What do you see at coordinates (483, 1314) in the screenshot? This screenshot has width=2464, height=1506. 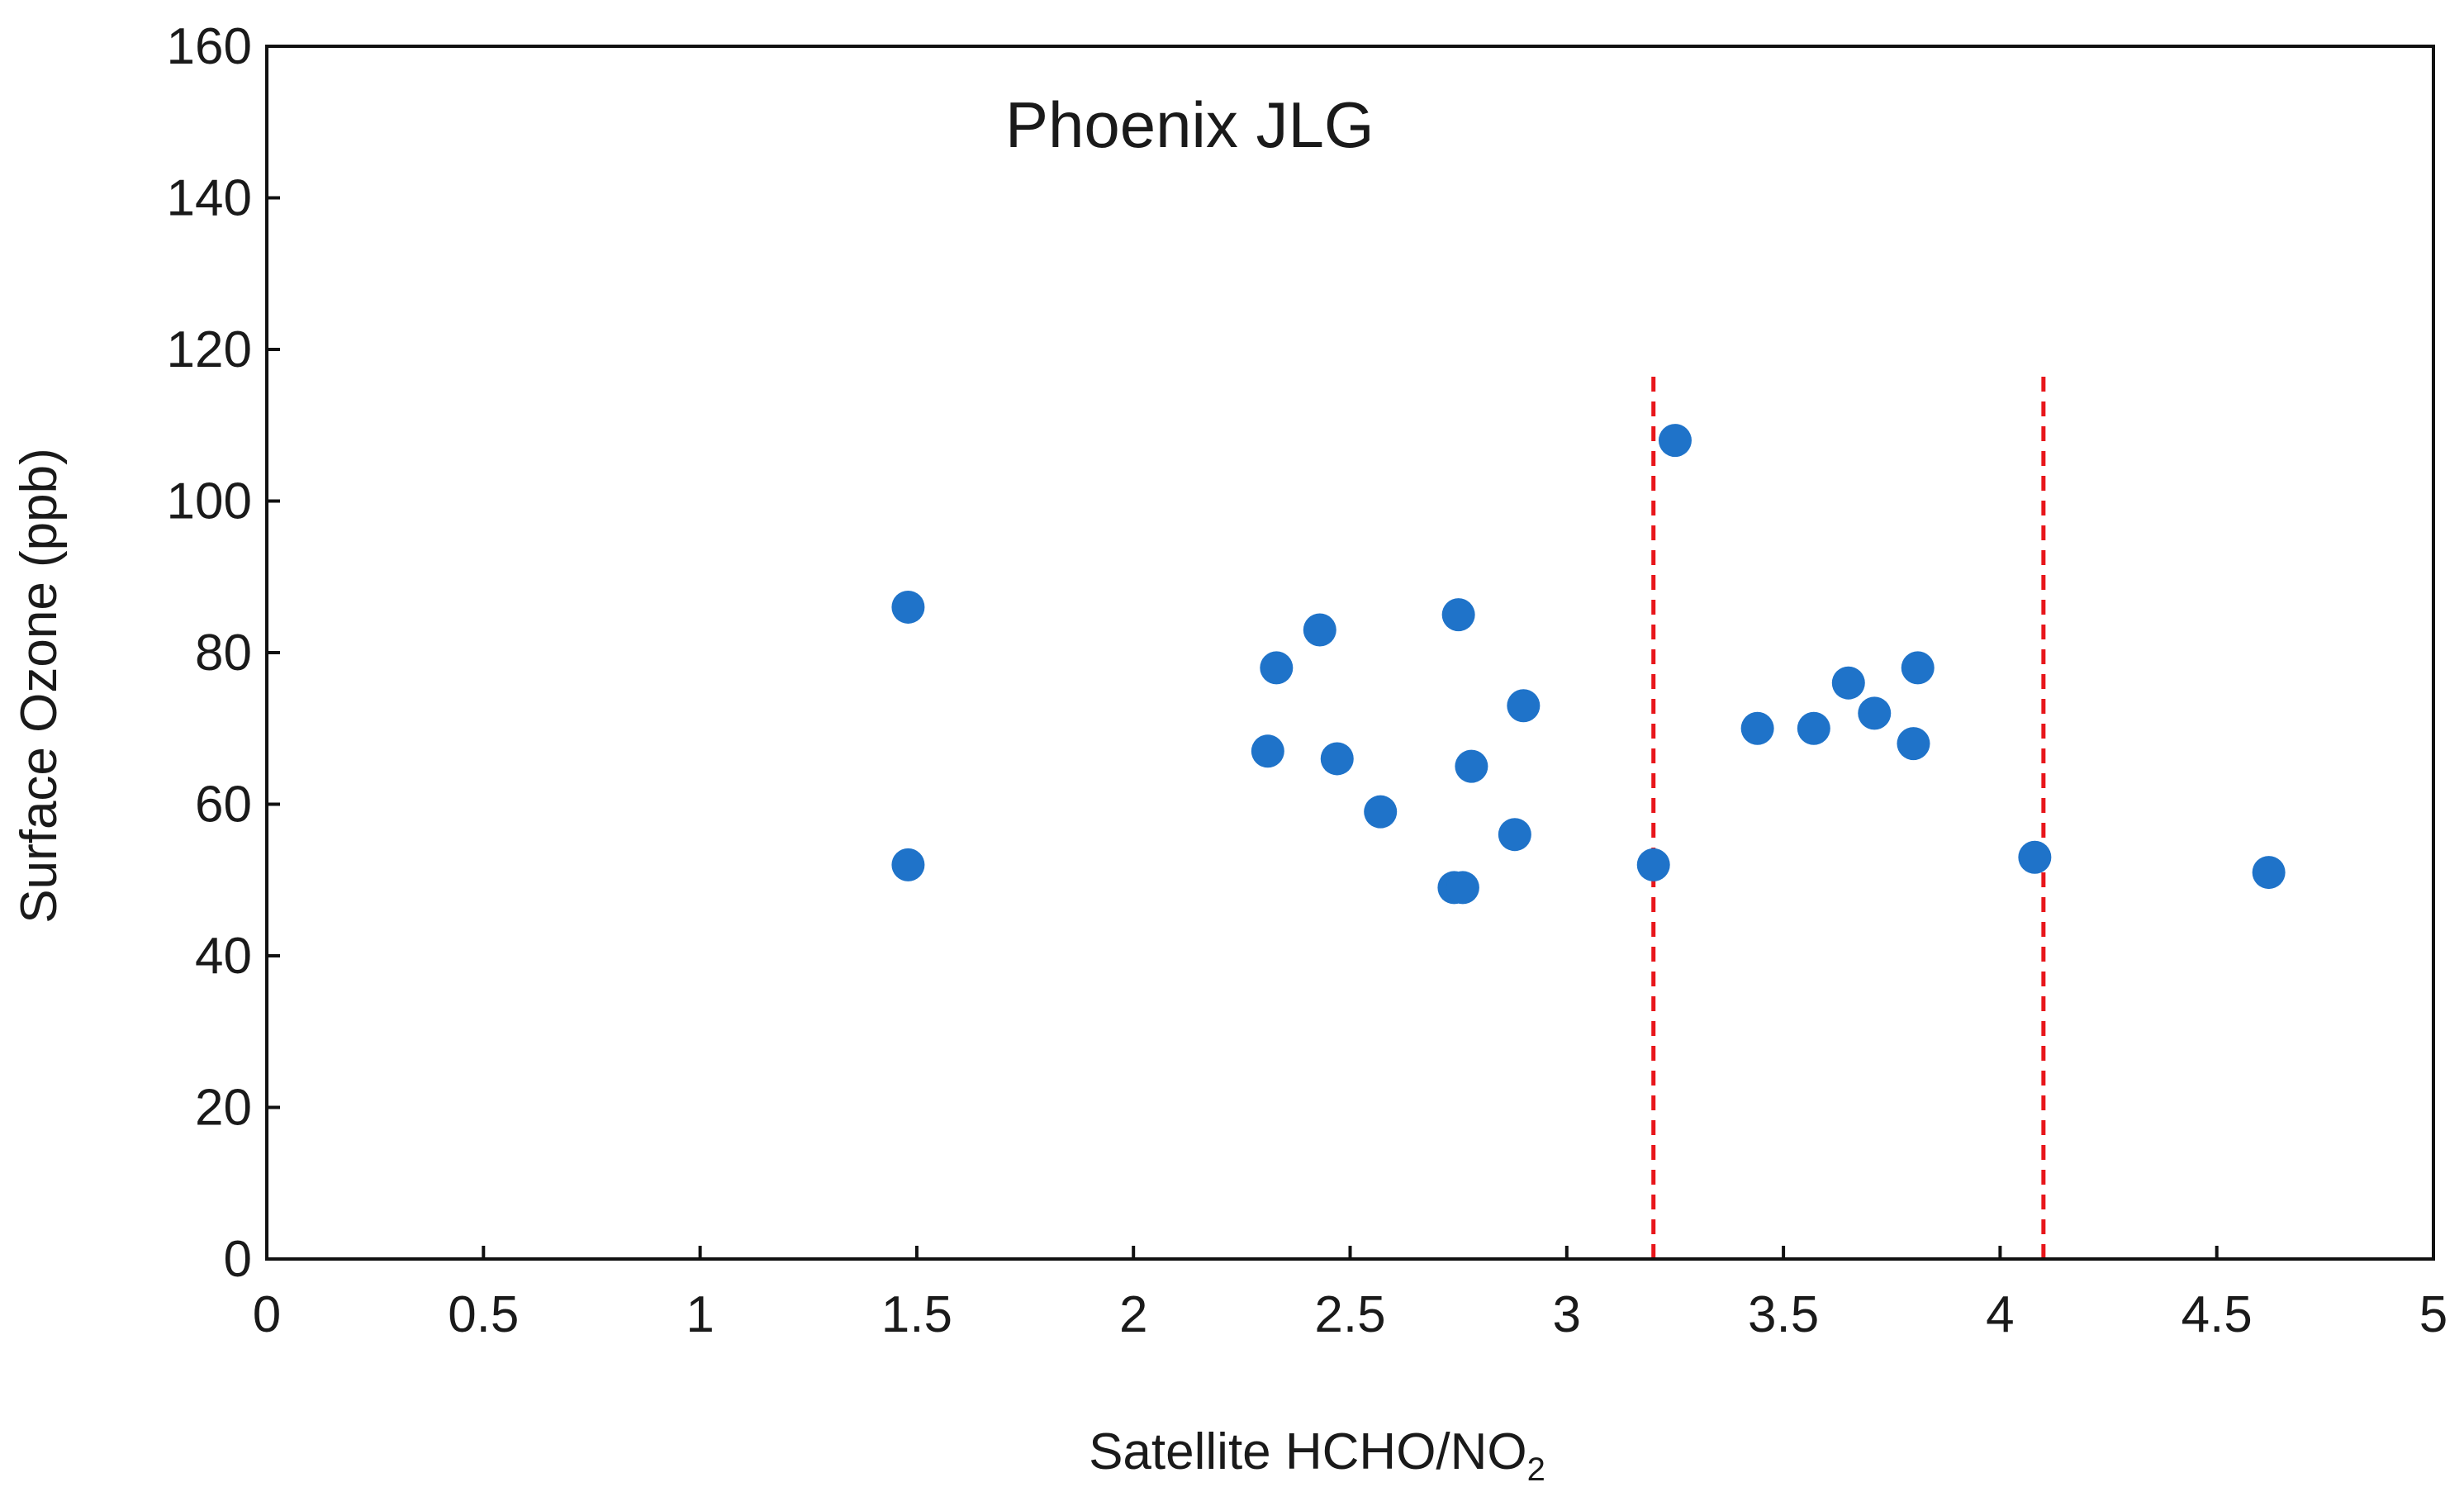 I see `x-tick-label: 0.5` at bounding box center [483, 1314].